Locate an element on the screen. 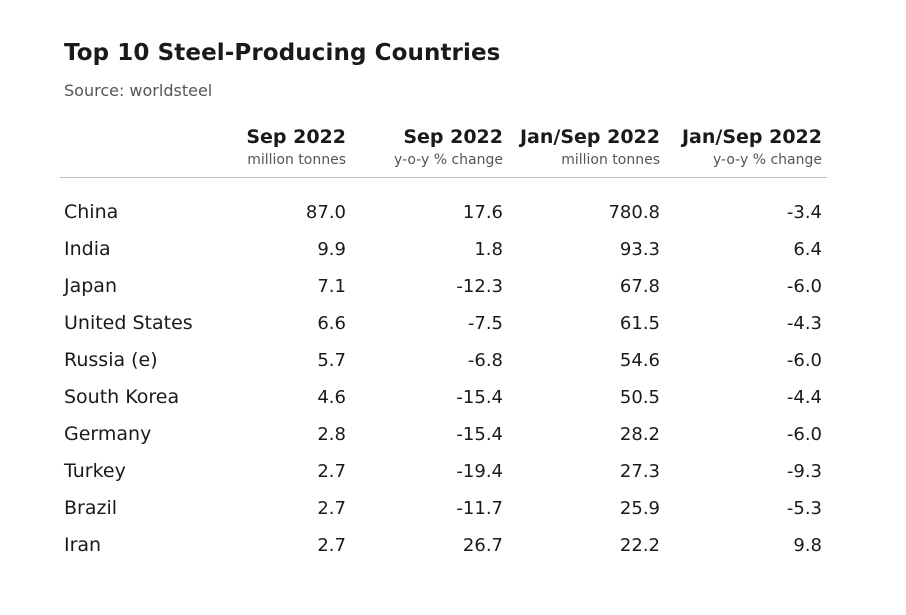  country-cell: Iran is located at coordinates (83, 545).